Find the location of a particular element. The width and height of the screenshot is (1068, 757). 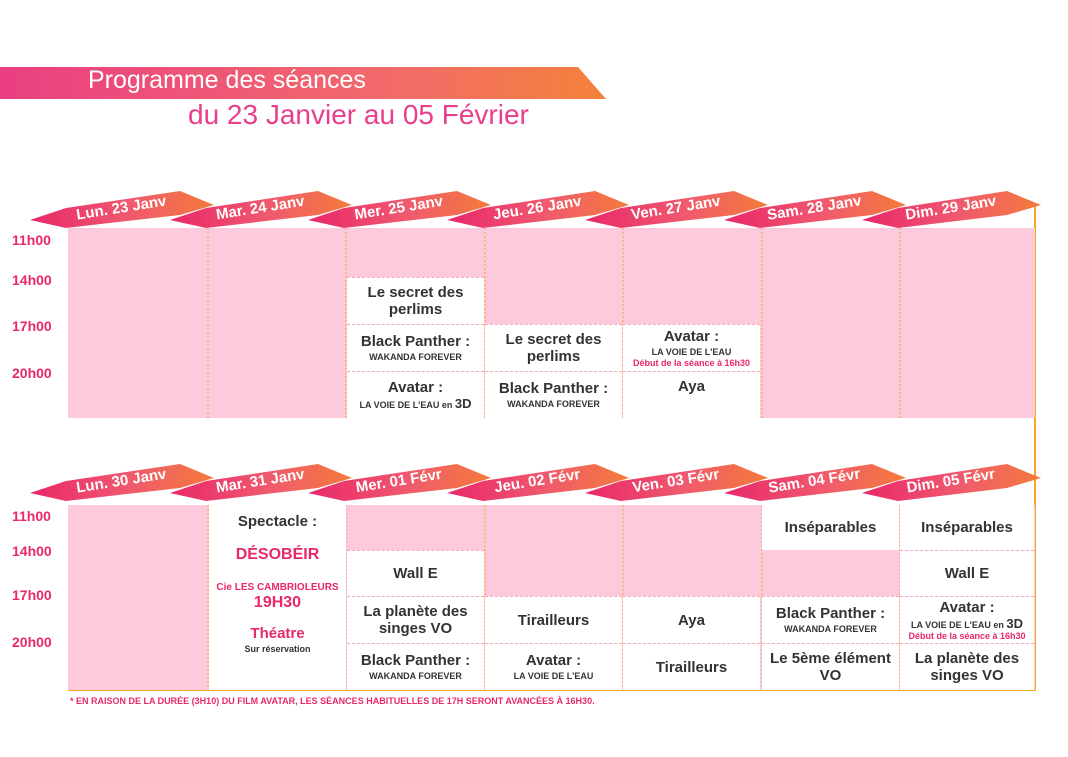

session-cell: Avatar : LA VOIE DE L'EAU is located at coordinates (553, 666).